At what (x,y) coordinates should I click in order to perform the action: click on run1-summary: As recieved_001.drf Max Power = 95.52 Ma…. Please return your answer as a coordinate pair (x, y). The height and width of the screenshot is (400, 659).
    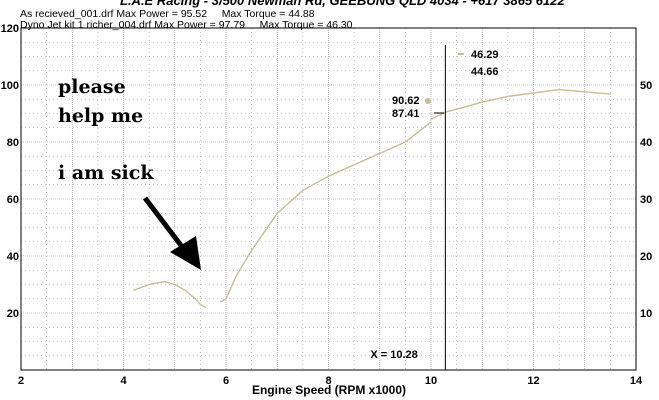
    Looking at the image, I should click on (167, 14).